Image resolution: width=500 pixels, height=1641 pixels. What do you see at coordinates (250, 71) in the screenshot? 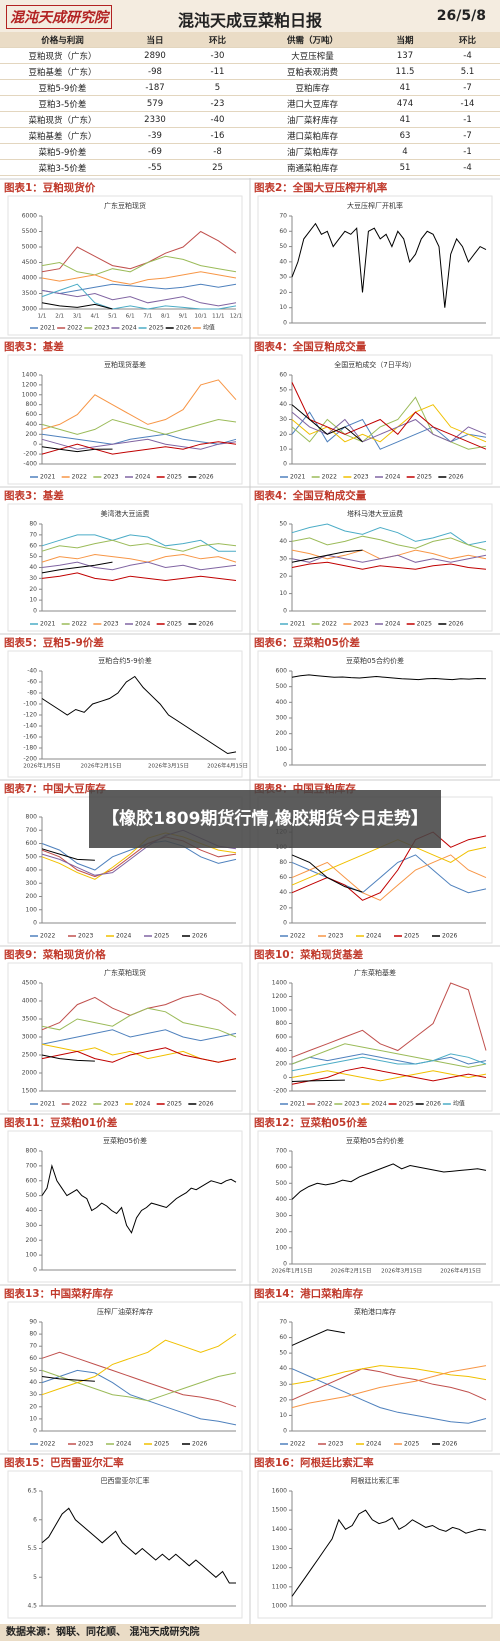
I see `table-row: 豆粕基差（广东） -98 -11 豆粕表观消费 11.5 5.1` at bounding box center [250, 71].